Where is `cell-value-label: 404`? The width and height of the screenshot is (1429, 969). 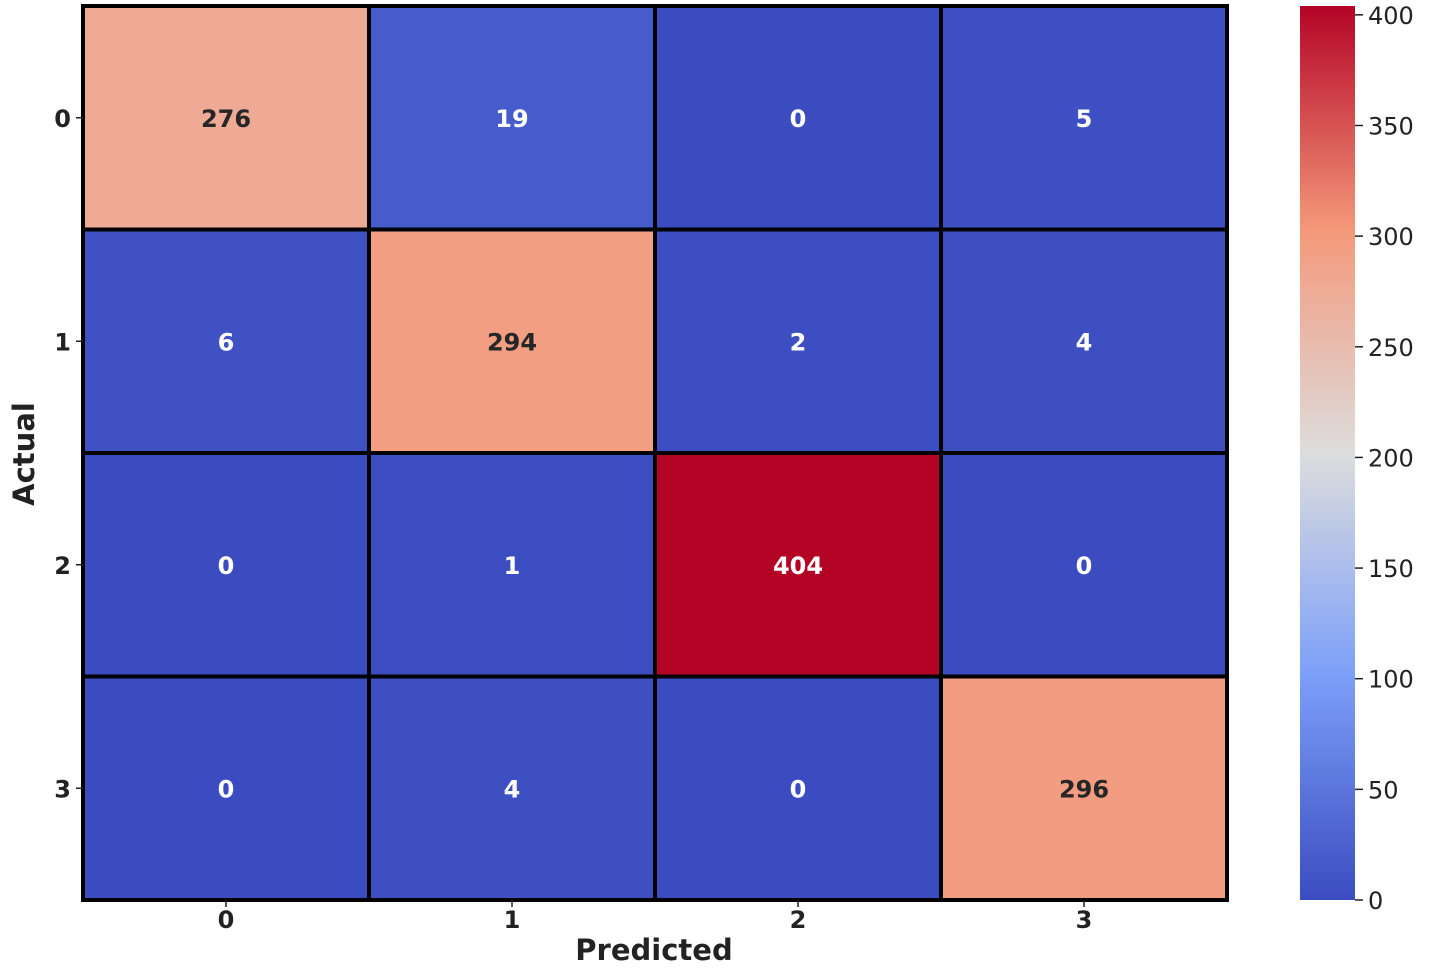 cell-value-label: 404 is located at coordinates (798, 566).